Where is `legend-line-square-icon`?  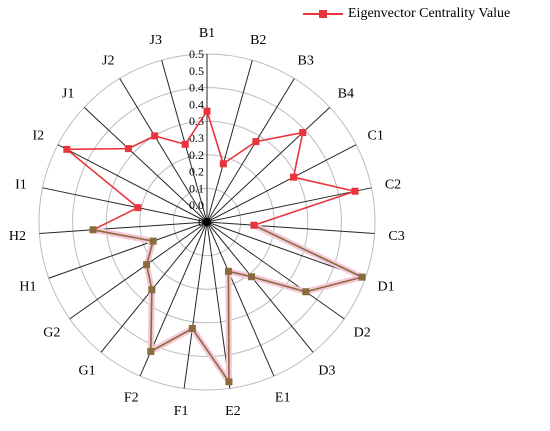
legend-line-square-icon is located at coordinates (323, 14).